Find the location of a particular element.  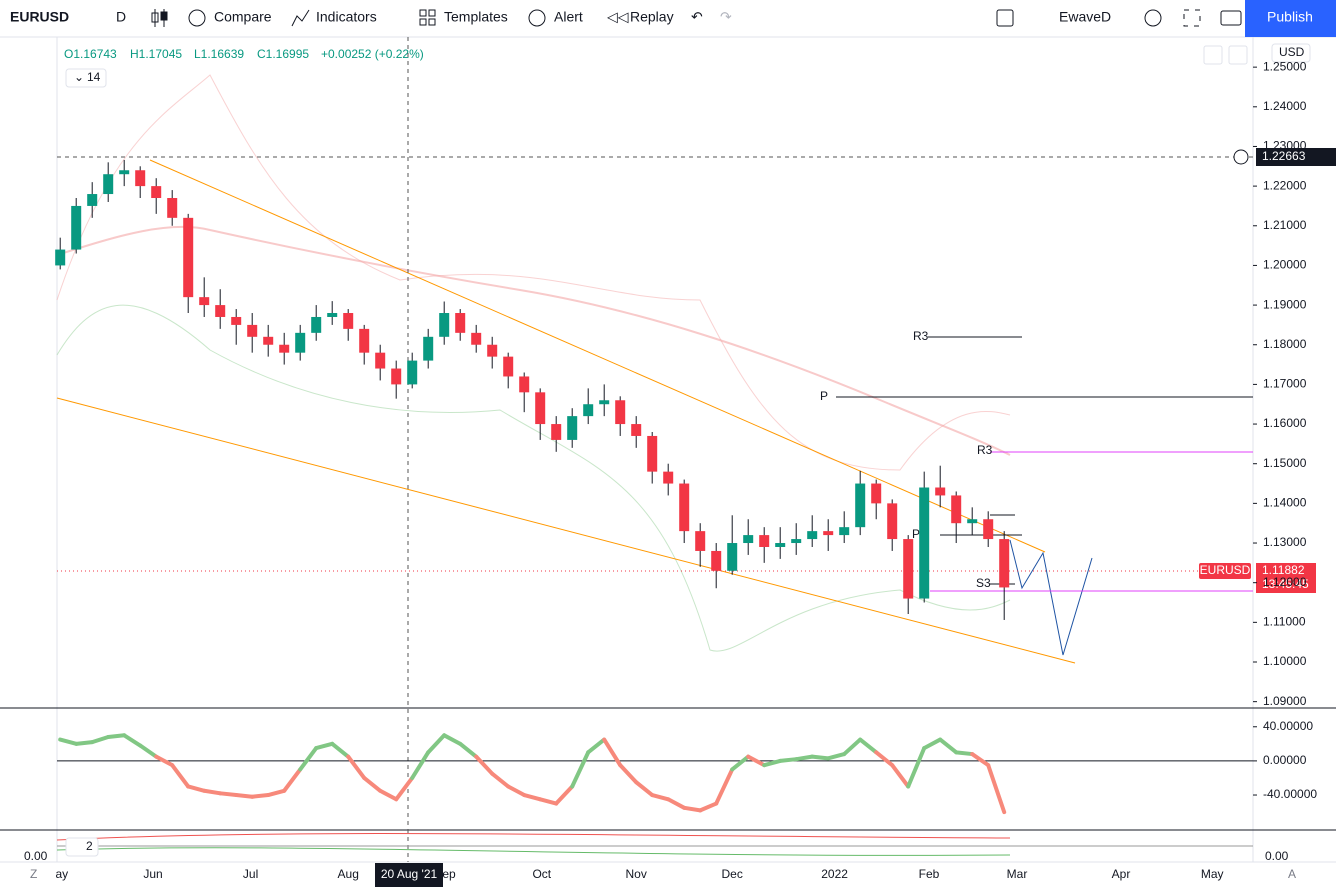

axis-button: Z is located at coordinates (33, 874).